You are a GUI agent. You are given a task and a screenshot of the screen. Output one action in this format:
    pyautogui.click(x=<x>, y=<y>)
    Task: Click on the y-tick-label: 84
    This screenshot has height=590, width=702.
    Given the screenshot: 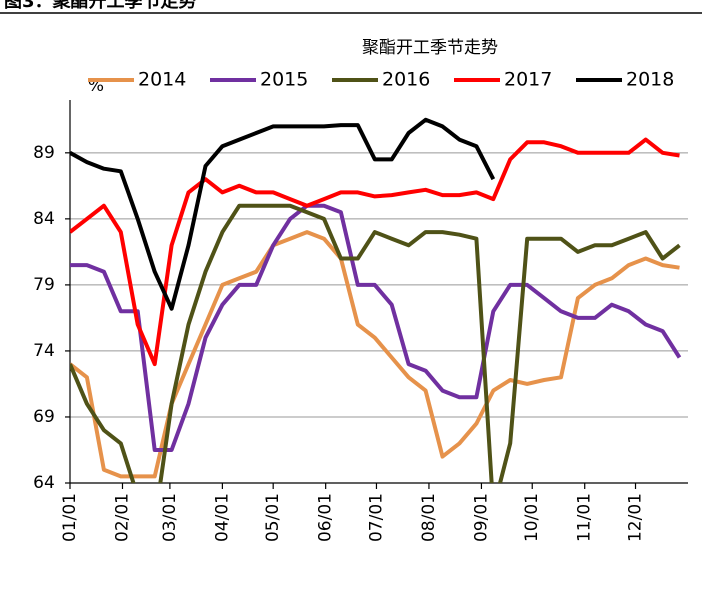 What is the action you would take?
    pyautogui.click(x=44, y=219)
    